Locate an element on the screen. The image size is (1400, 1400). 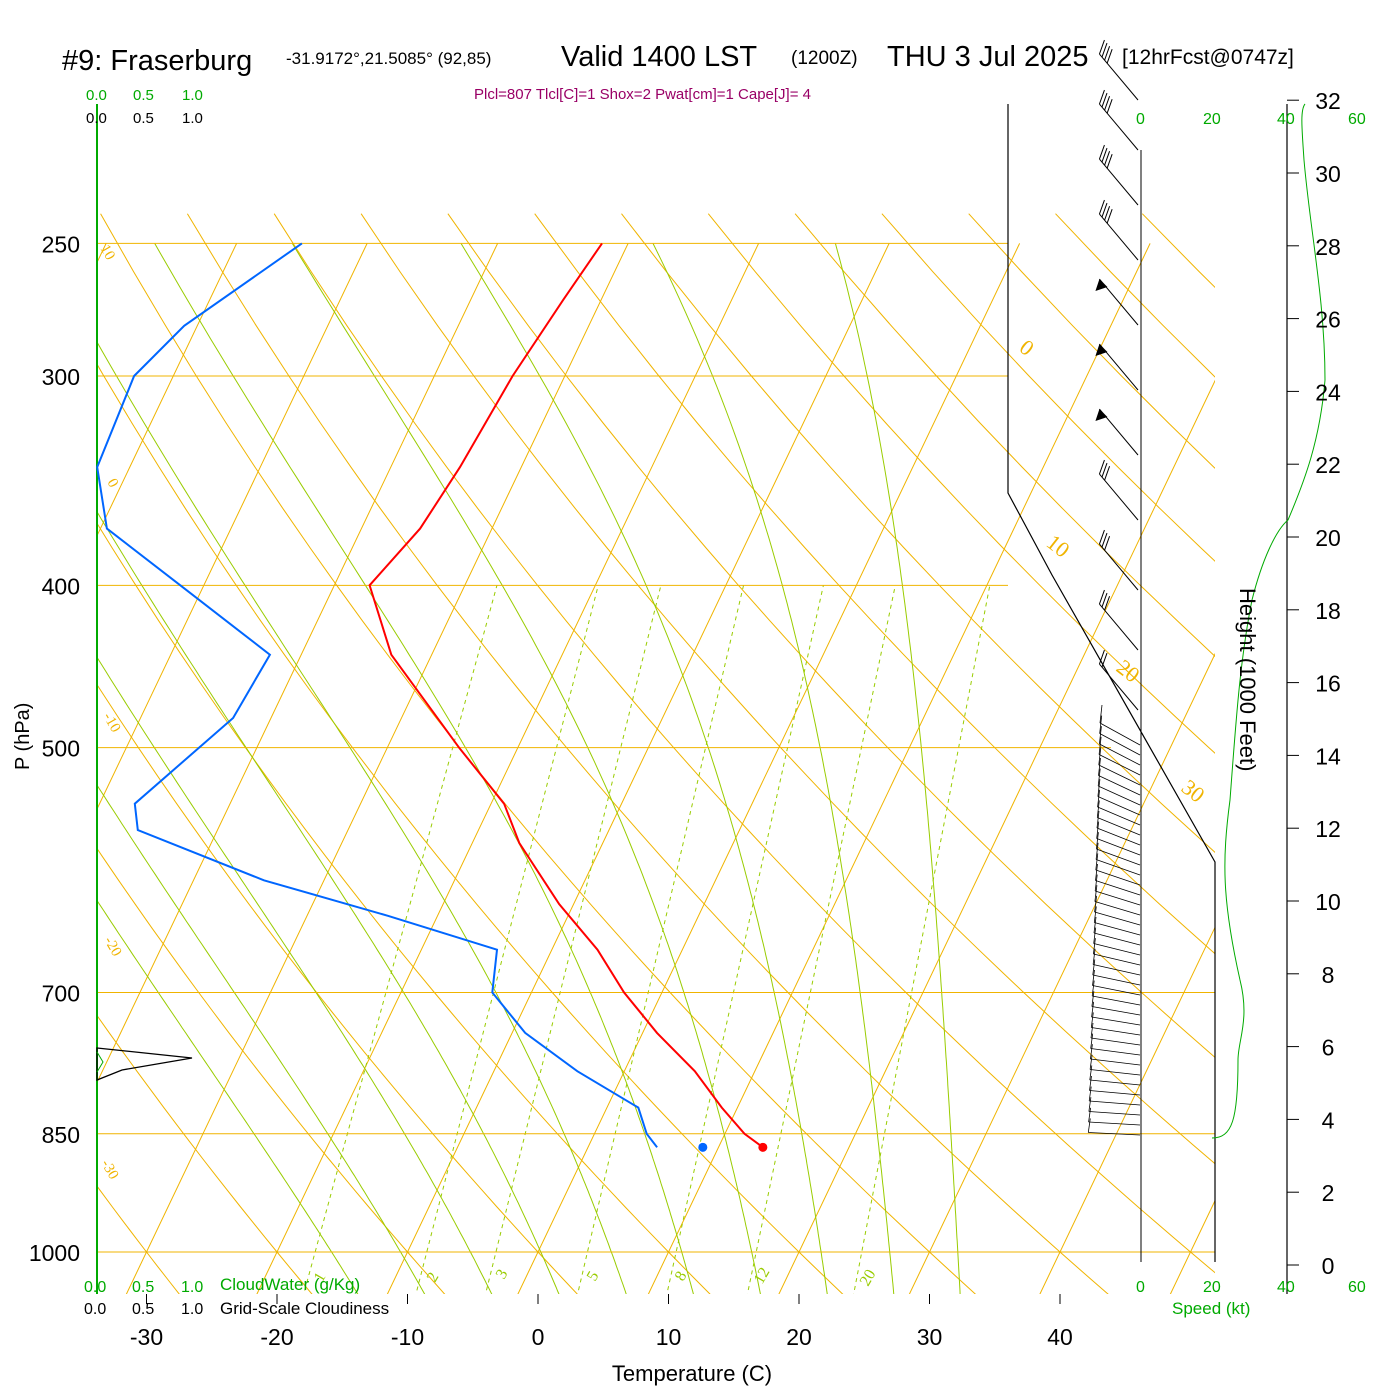
isotherm-label: -10 is located at coordinates (112, 722).